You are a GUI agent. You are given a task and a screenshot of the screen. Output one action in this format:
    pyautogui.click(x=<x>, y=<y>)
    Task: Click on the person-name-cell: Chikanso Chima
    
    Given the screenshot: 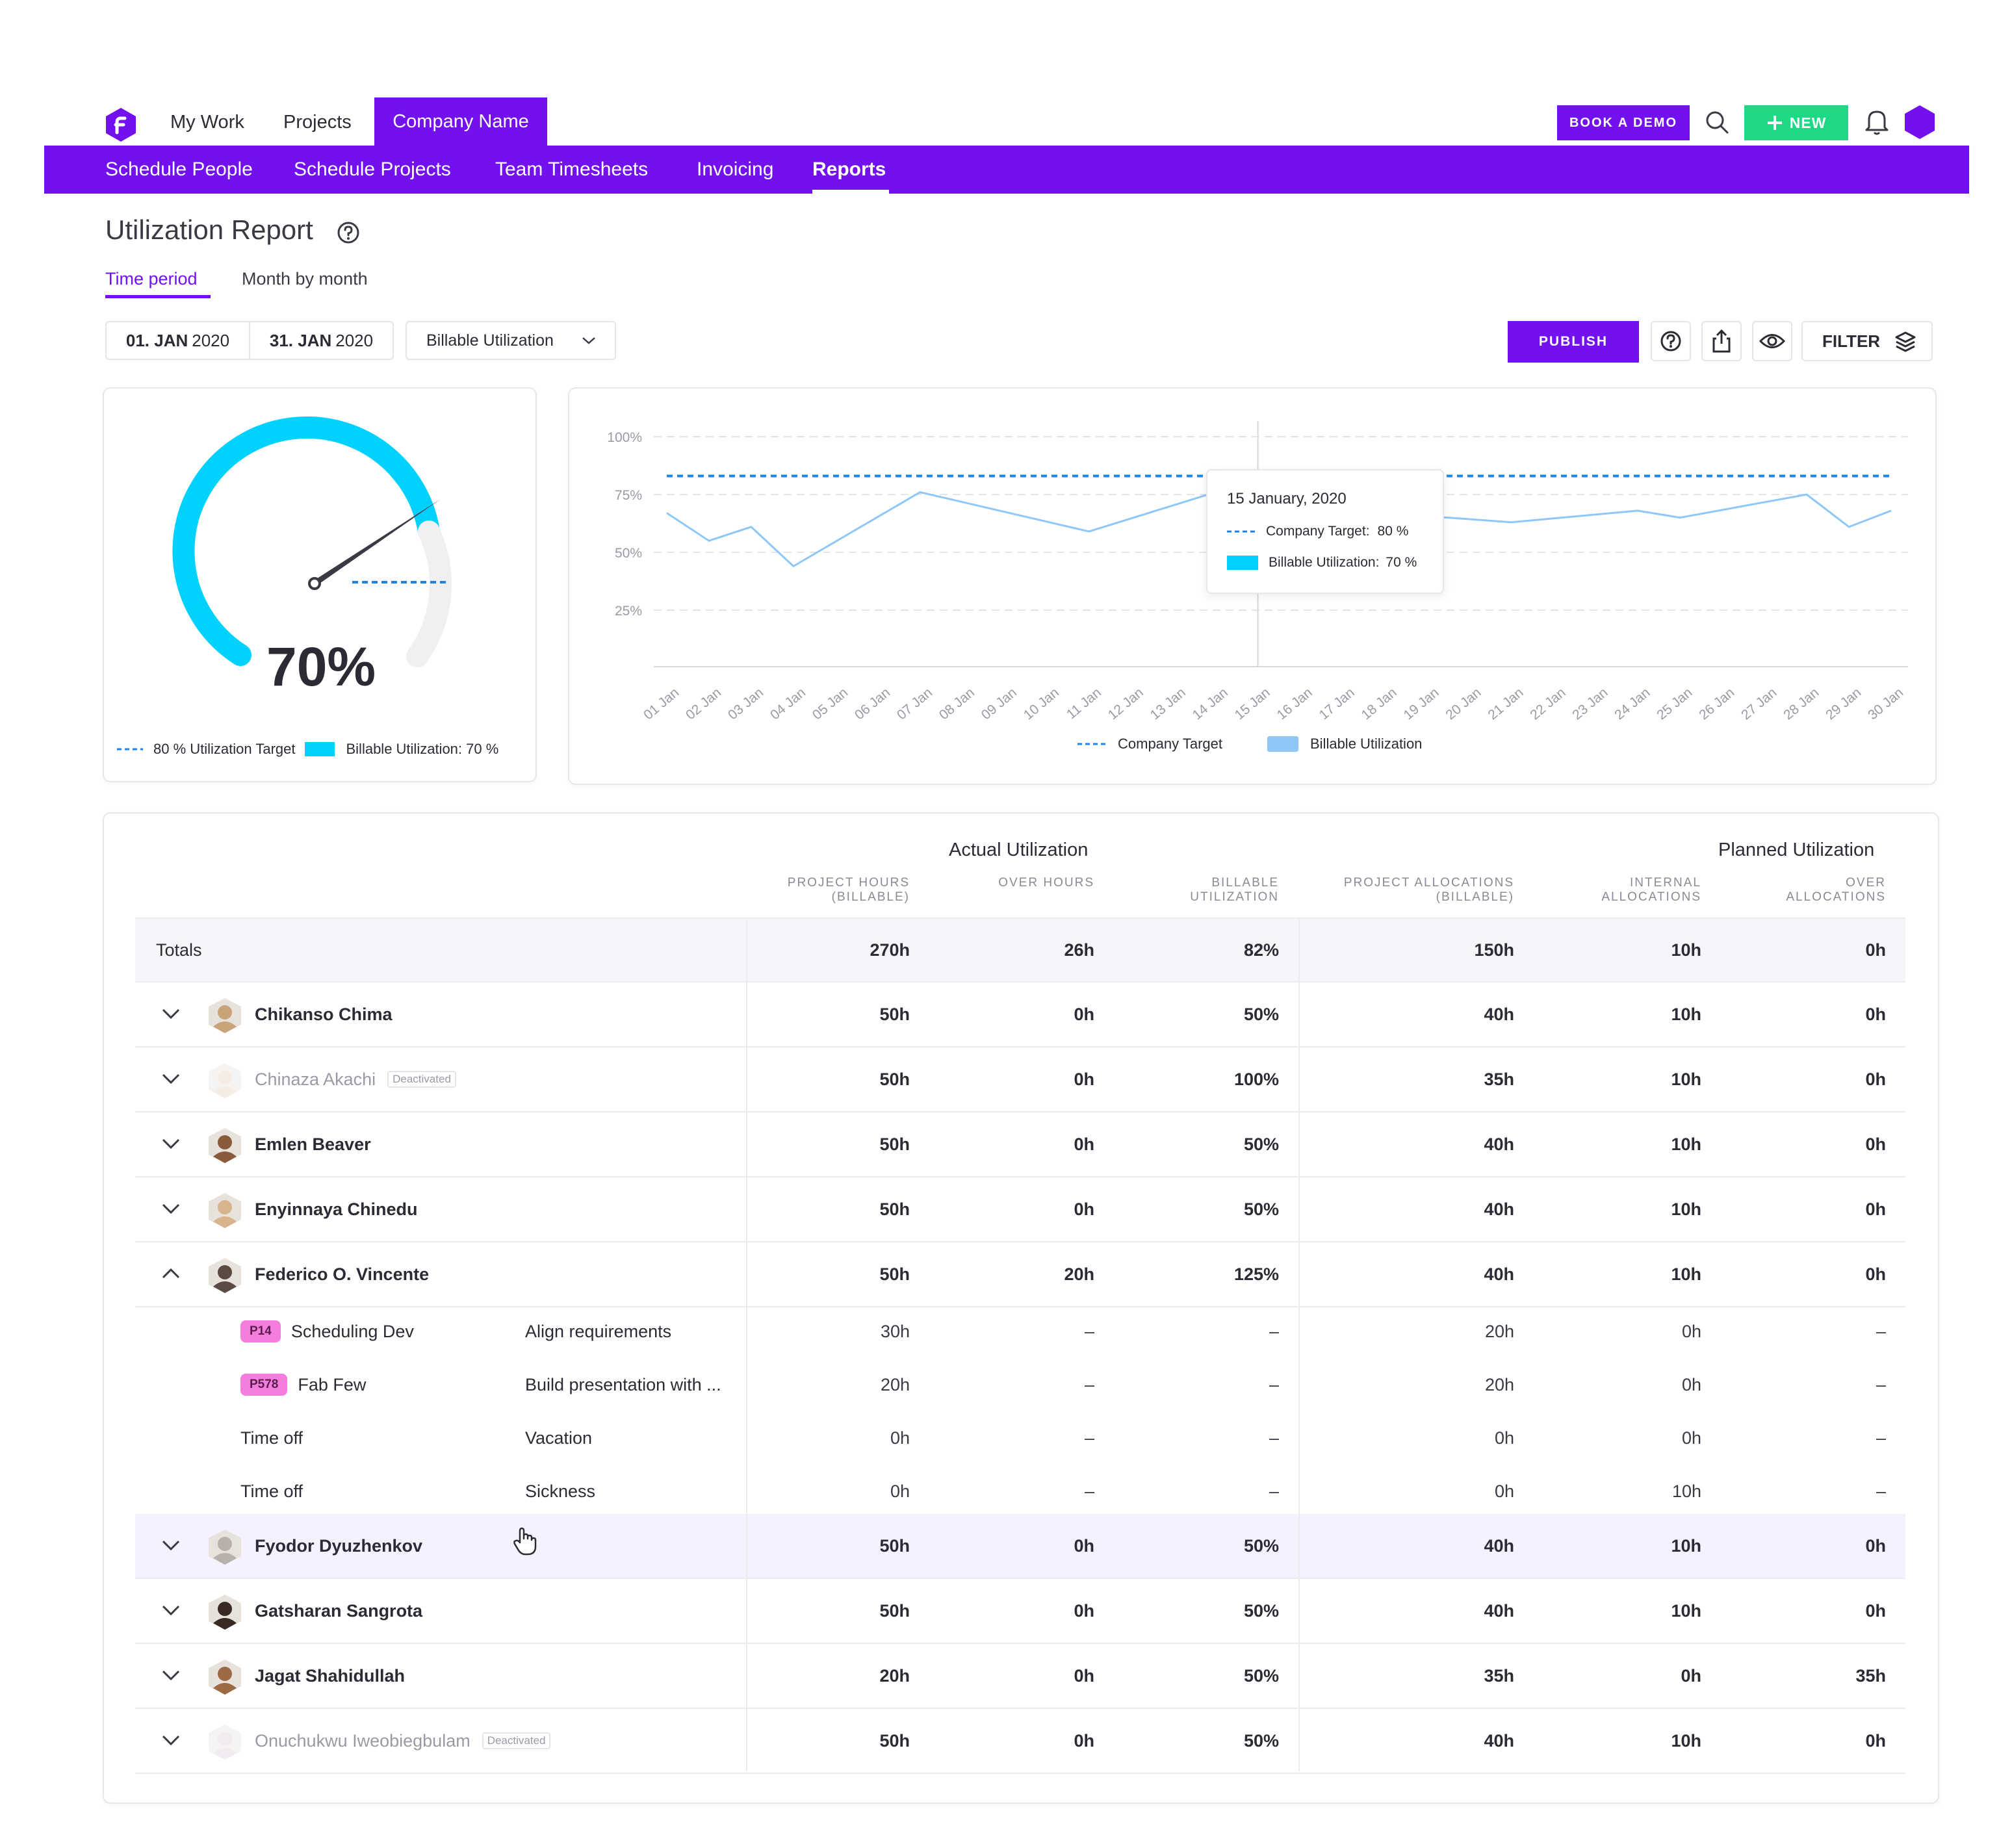 What is the action you would take?
    pyautogui.click(x=324, y=1014)
    